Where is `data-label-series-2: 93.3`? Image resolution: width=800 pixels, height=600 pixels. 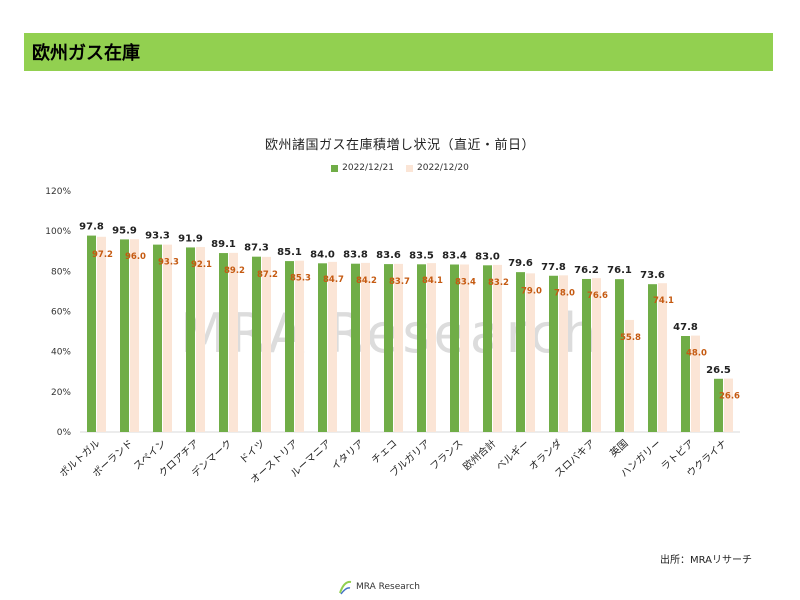
data-label-series-2: 93.3 is located at coordinates (168, 263).